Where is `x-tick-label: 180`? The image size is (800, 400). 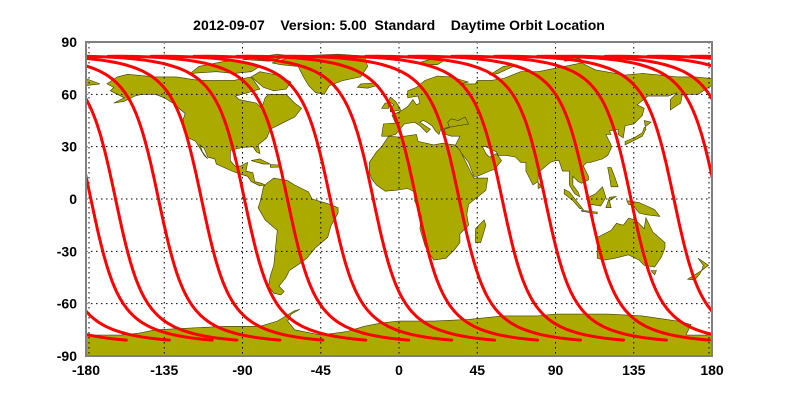 x-tick-label: 180 is located at coordinates (712, 370).